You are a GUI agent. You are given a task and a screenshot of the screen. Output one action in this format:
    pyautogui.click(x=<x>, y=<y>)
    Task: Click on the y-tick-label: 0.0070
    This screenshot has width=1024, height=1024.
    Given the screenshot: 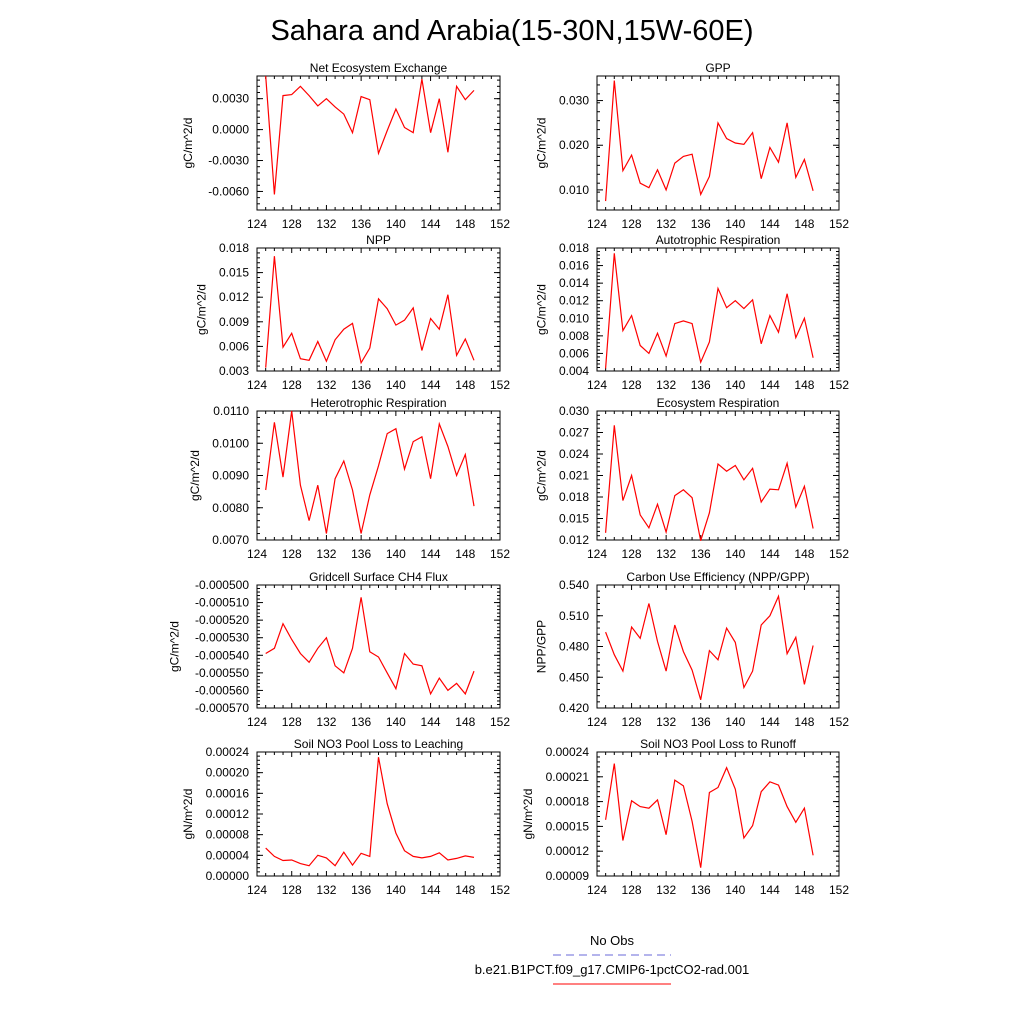 What is the action you would take?
    pyautogui.click(x=230, y=540)
    